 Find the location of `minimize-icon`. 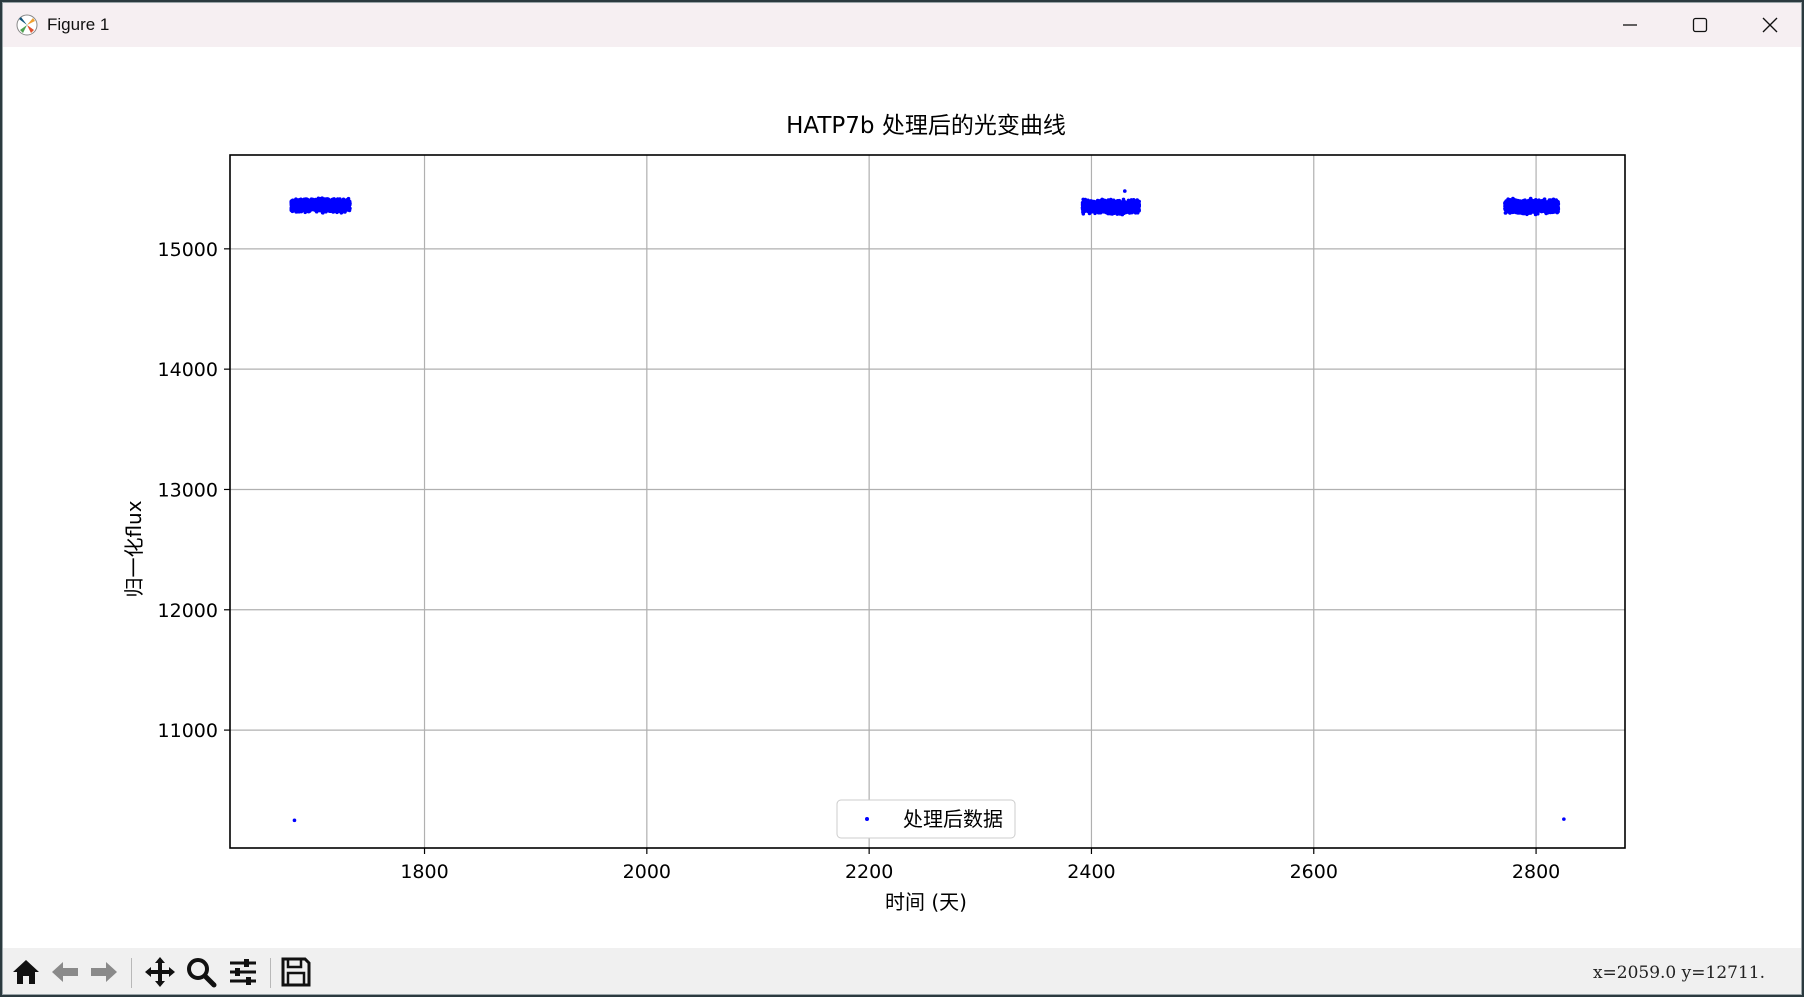

minimize-icon is located at coordinates (1630, 25).